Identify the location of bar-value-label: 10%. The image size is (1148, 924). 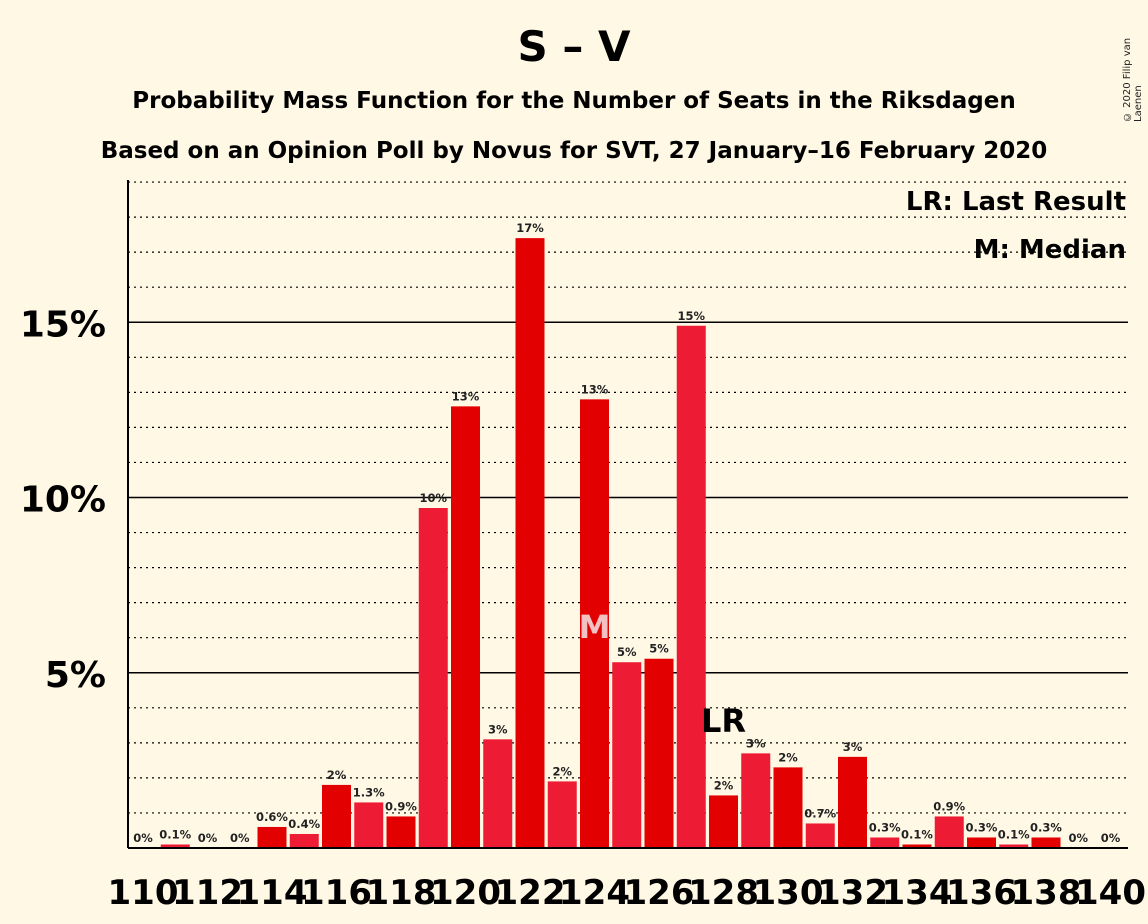
(433, 498).